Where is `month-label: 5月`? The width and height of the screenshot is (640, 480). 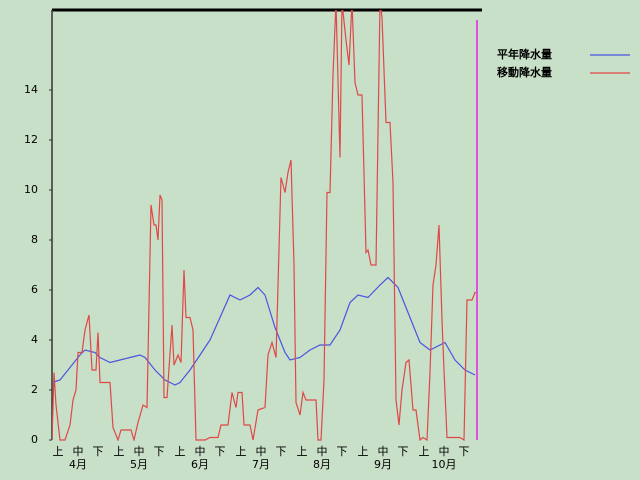 month-label: 5月 is located at coordinates (139, 464).